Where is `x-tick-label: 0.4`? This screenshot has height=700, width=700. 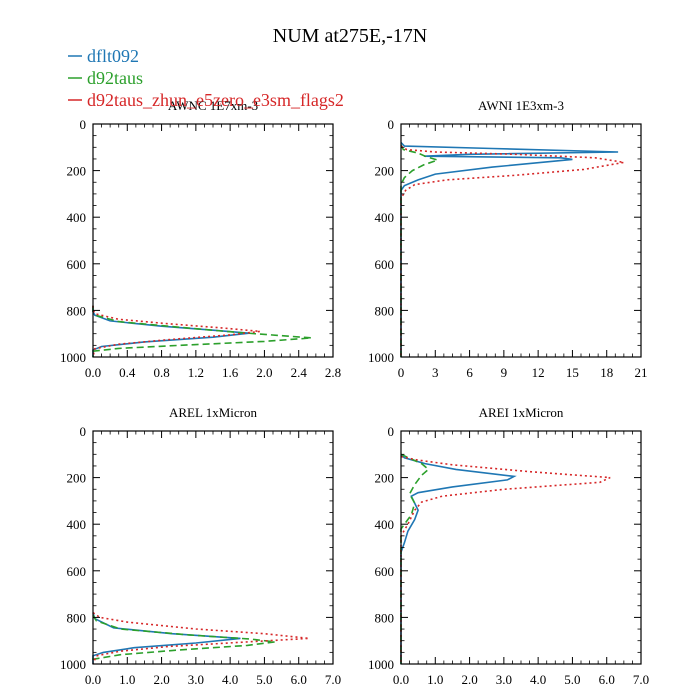 x-tick-label: 0.4 is located at coordinates (127, 372).